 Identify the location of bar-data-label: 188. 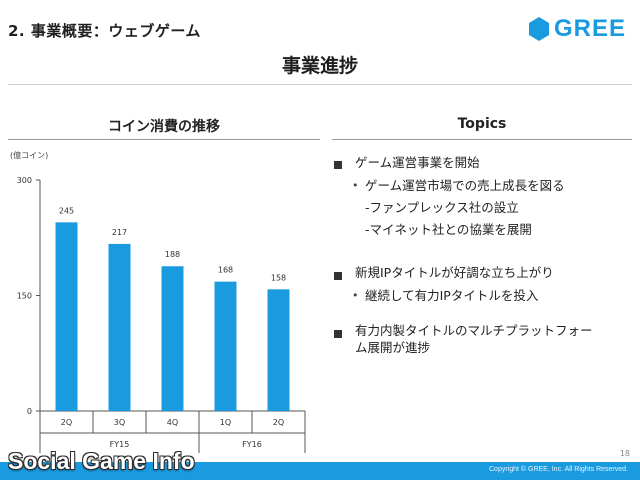
(172, 254).